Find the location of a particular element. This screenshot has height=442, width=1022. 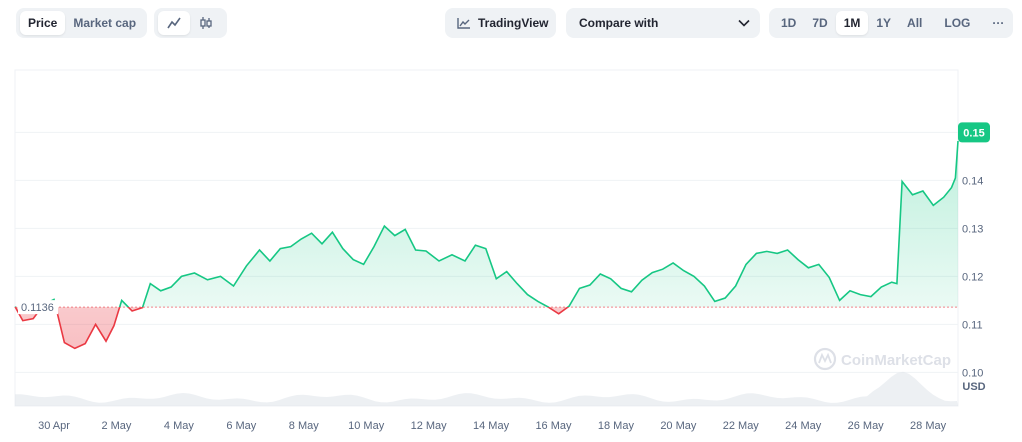

x-tick-label: 30 Apr is located at coordinates (54, 426).